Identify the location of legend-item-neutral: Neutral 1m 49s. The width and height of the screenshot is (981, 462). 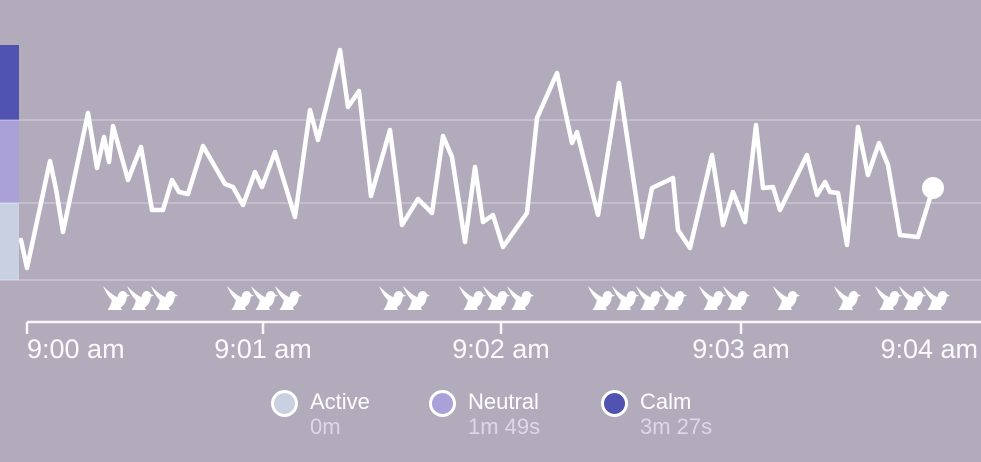
(484, 414).